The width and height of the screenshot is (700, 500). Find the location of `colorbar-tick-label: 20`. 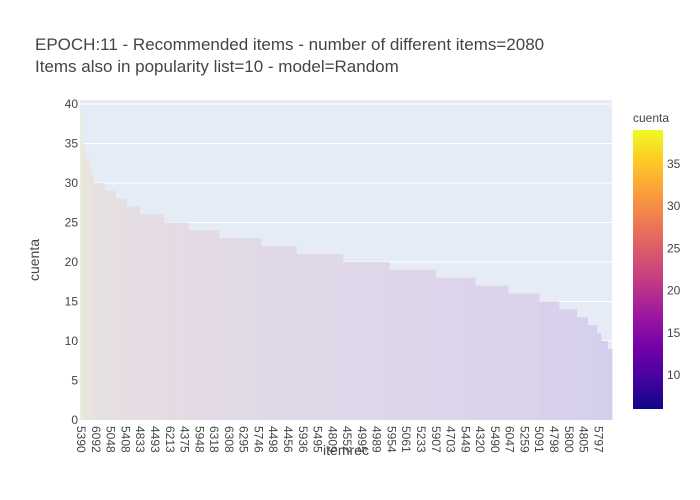

colorbar-tick-label: 20 is located at coordinates (674, 291).